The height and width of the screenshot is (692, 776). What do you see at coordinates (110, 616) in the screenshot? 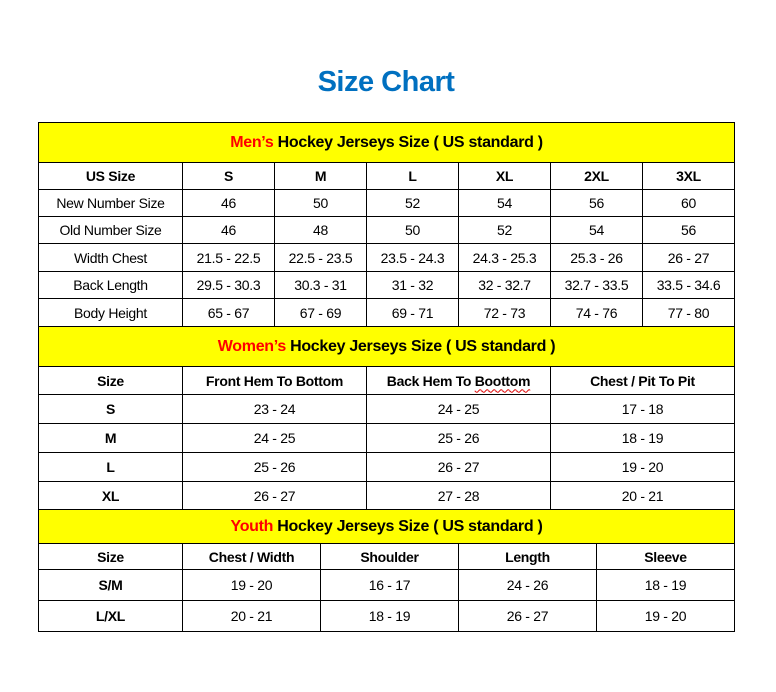
I see `row-label: L/XL` at bounding box center [110, 616].